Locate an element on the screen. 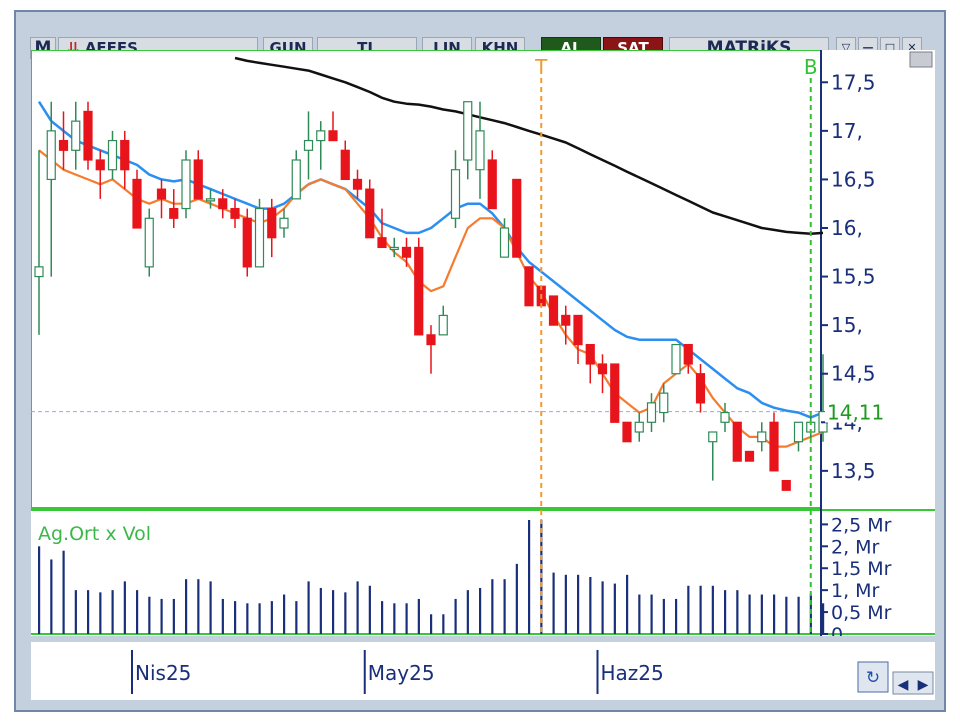  signal-marker-label: T is located at coordinates (541, 67).